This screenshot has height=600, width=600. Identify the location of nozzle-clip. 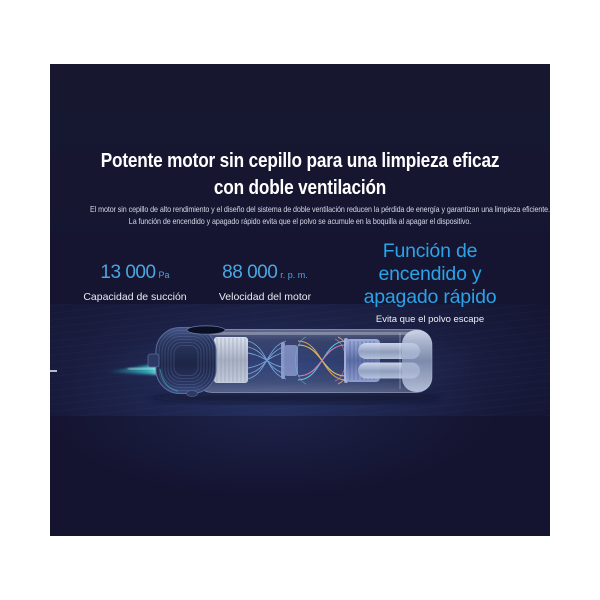
(153, 360).